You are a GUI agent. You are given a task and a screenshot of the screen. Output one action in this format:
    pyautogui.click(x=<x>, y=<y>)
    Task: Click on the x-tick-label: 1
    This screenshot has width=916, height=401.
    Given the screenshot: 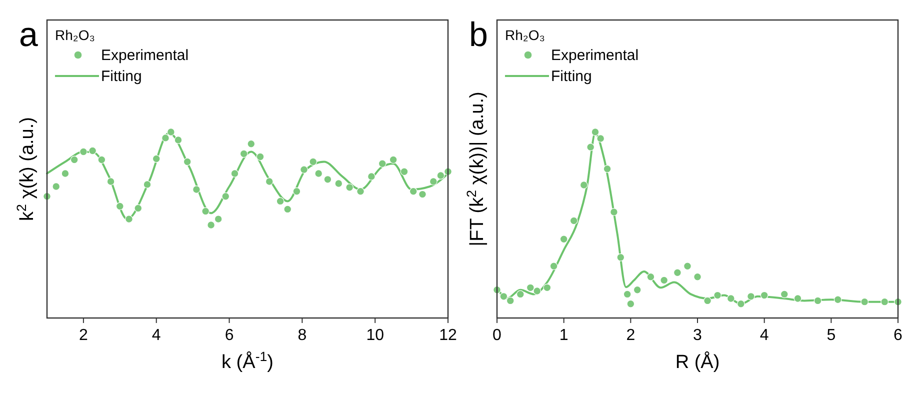 What is the action you would take?
    pyautogui.click(x=563, y=335)
    